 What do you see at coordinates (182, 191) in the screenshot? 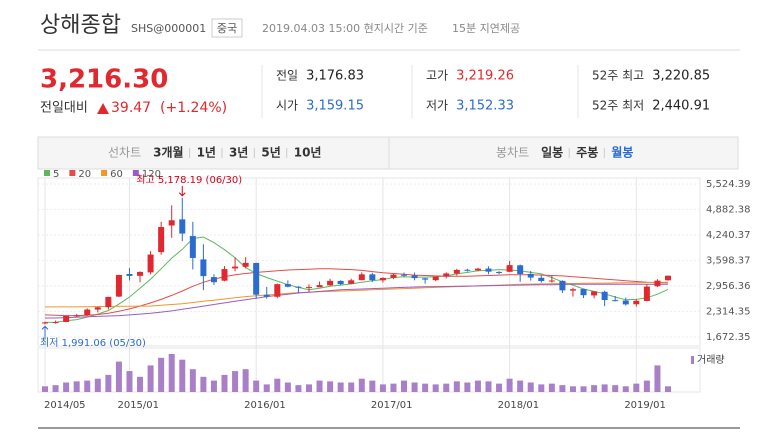
I see `annotation-arrow` at bounding box center [182, 191].